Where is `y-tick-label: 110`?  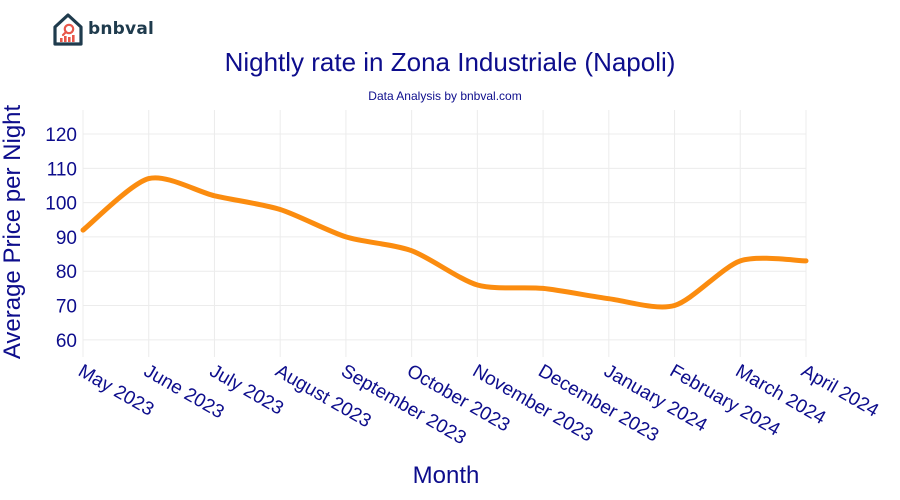
y-tick-label: 110 is located at coordinates (62, 169).